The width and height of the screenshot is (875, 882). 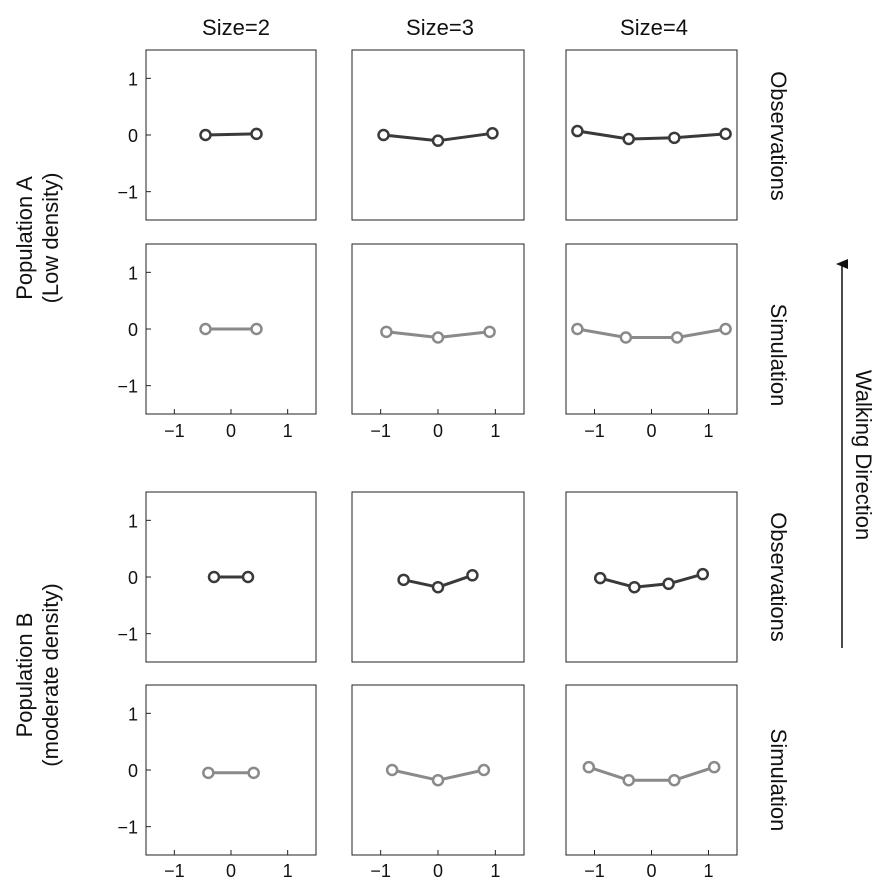 I want to click on walking-direction-label: Walking Direction, so click(x=863, y=455).